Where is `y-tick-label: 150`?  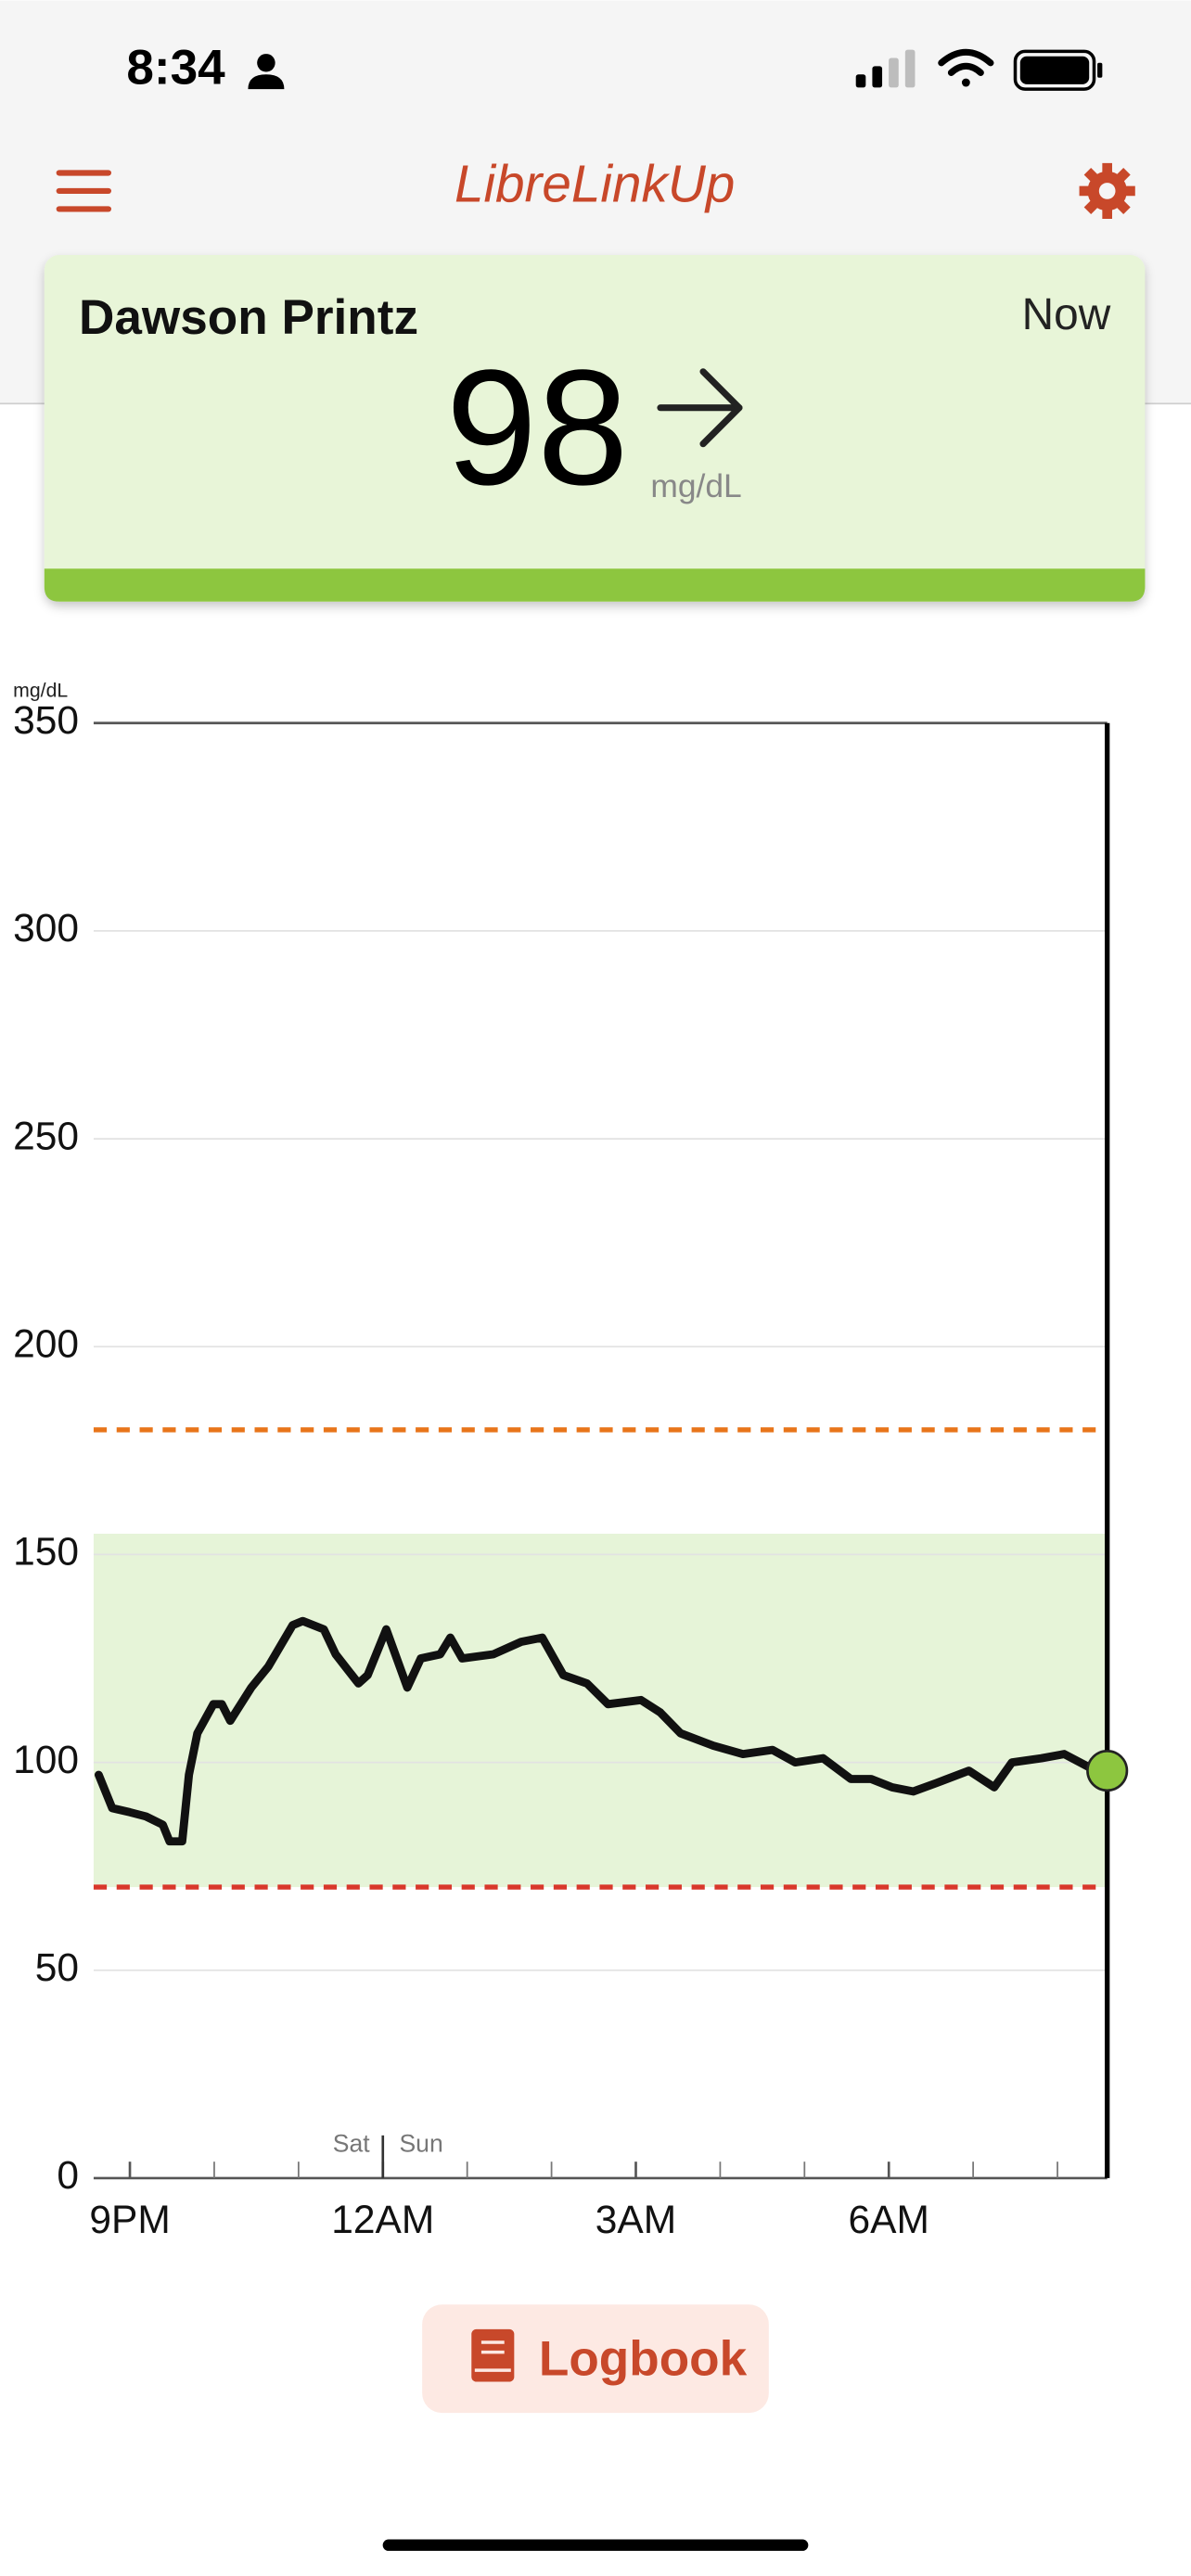 y-tick-label: 150 is located at coordinates (46, 1553).